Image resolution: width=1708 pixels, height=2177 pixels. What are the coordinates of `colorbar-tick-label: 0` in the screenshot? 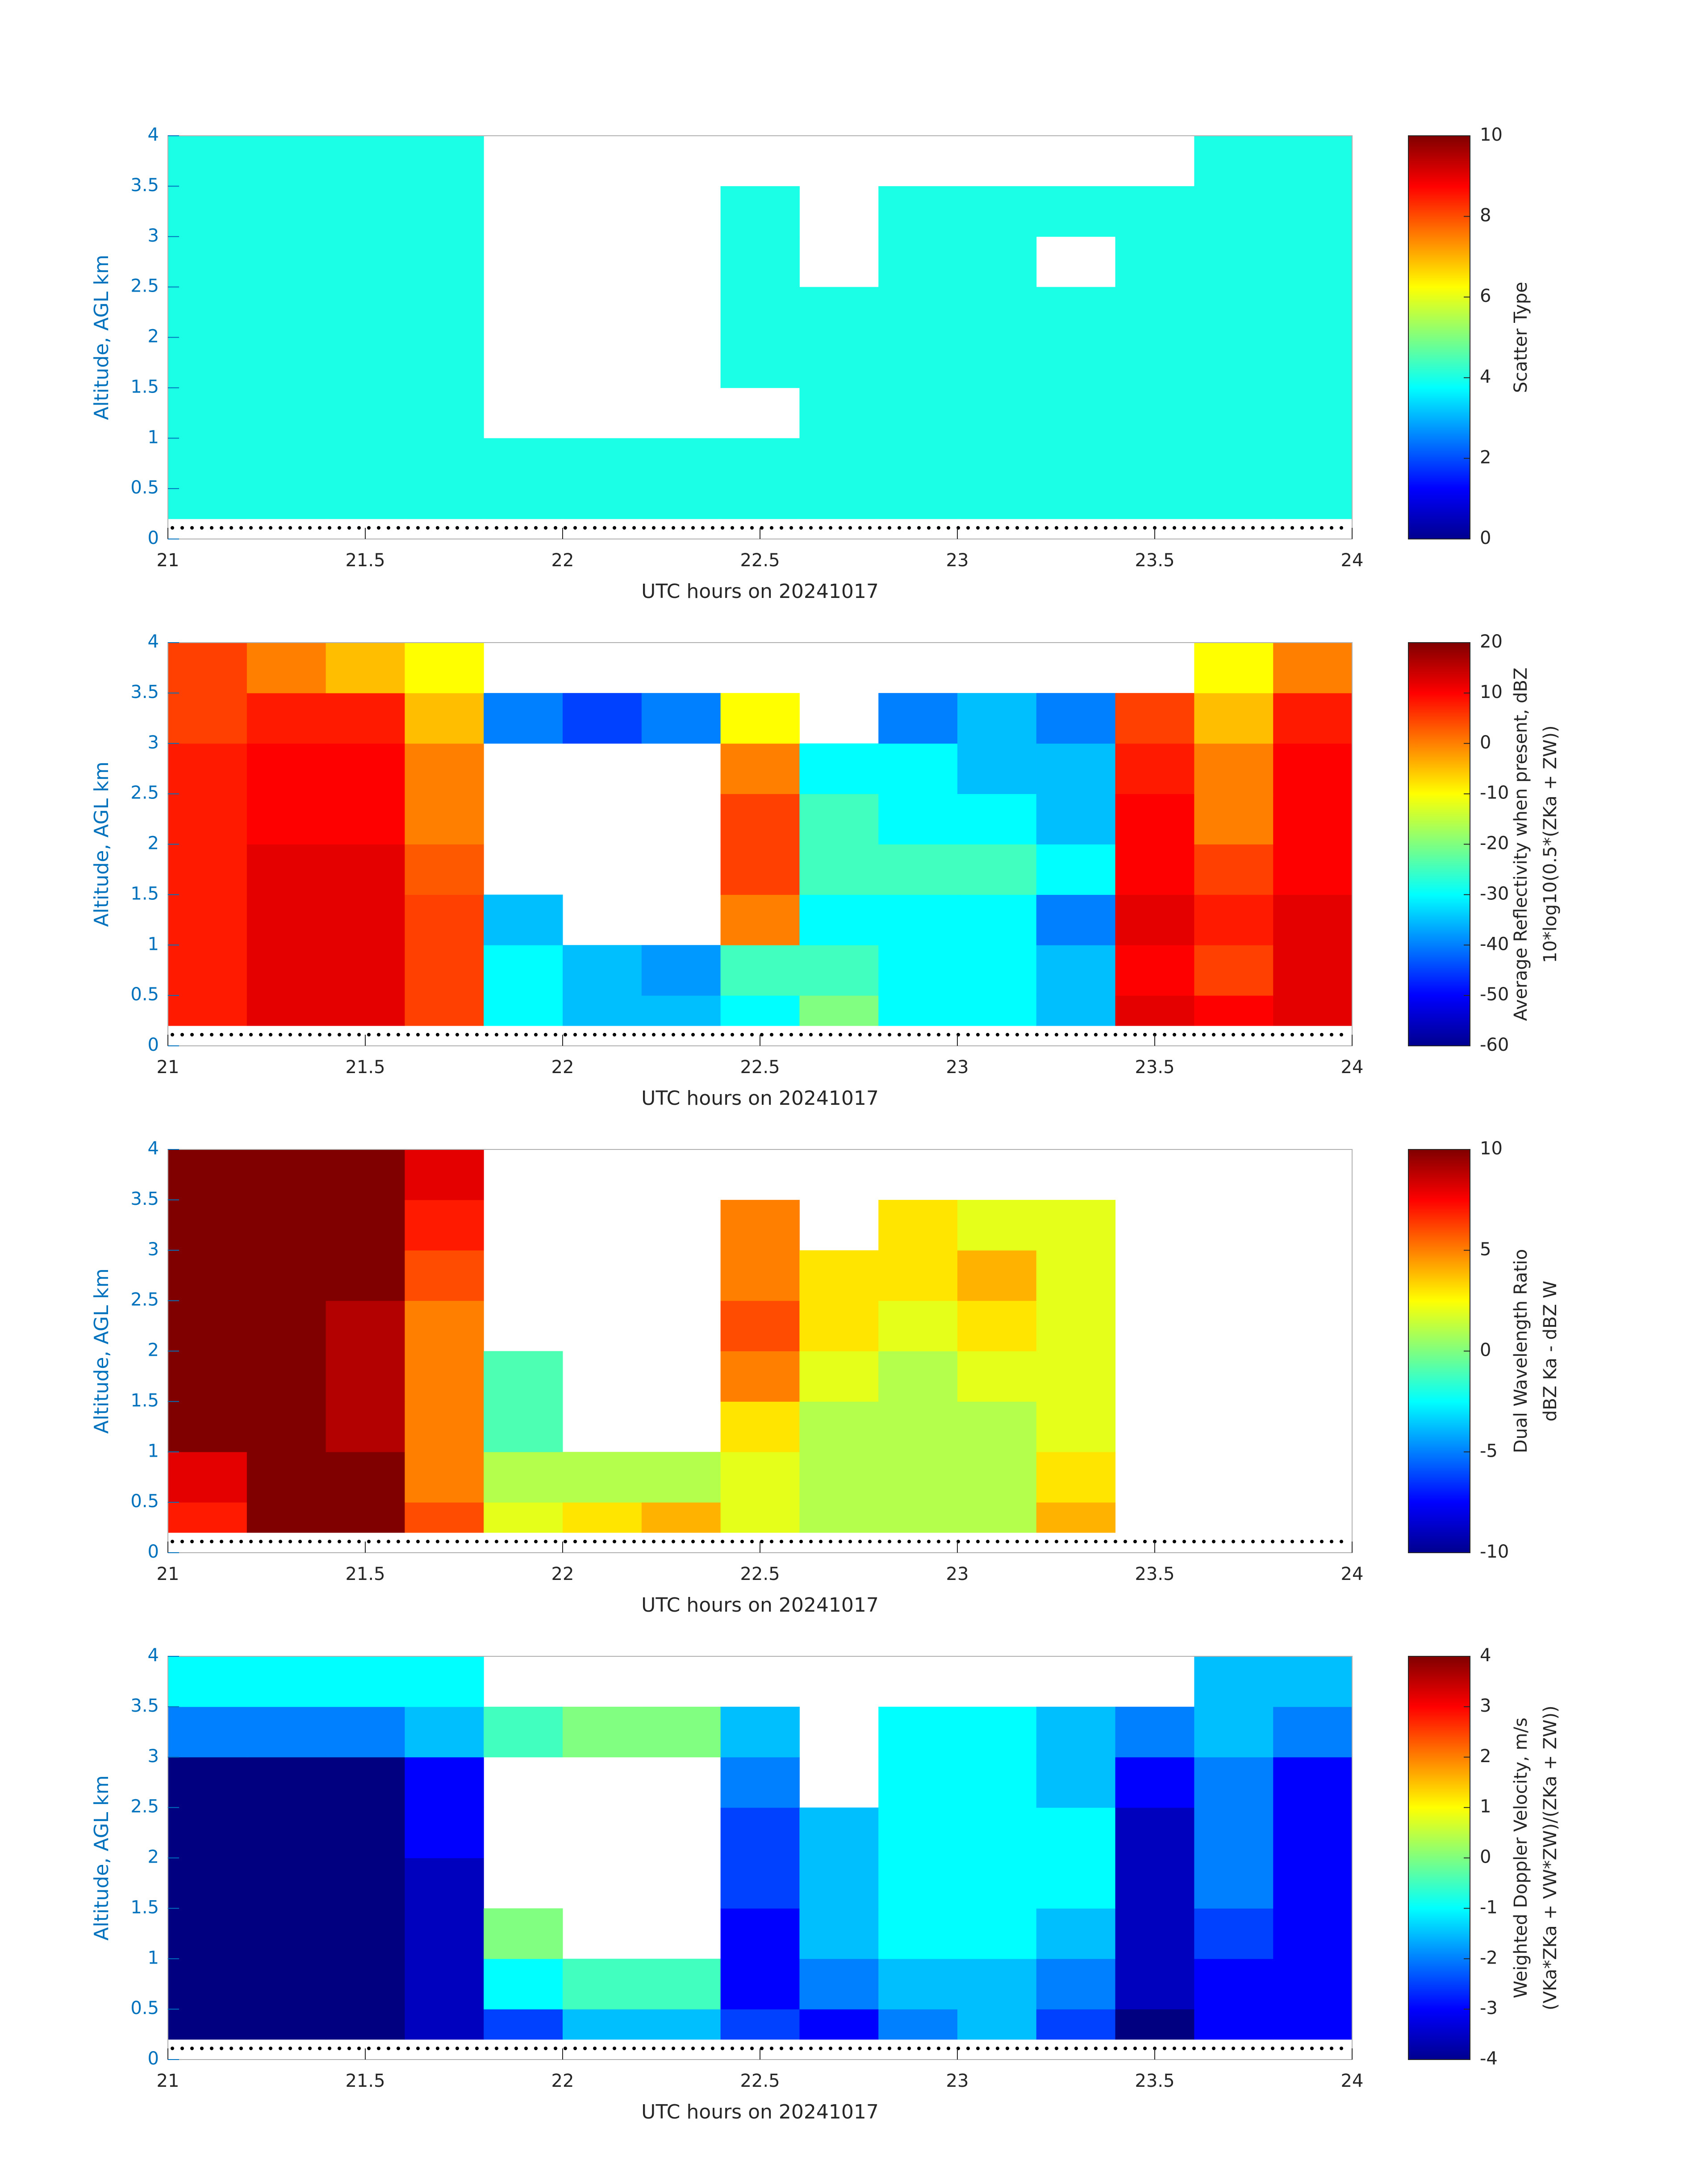 It's located at (1485, 1350).